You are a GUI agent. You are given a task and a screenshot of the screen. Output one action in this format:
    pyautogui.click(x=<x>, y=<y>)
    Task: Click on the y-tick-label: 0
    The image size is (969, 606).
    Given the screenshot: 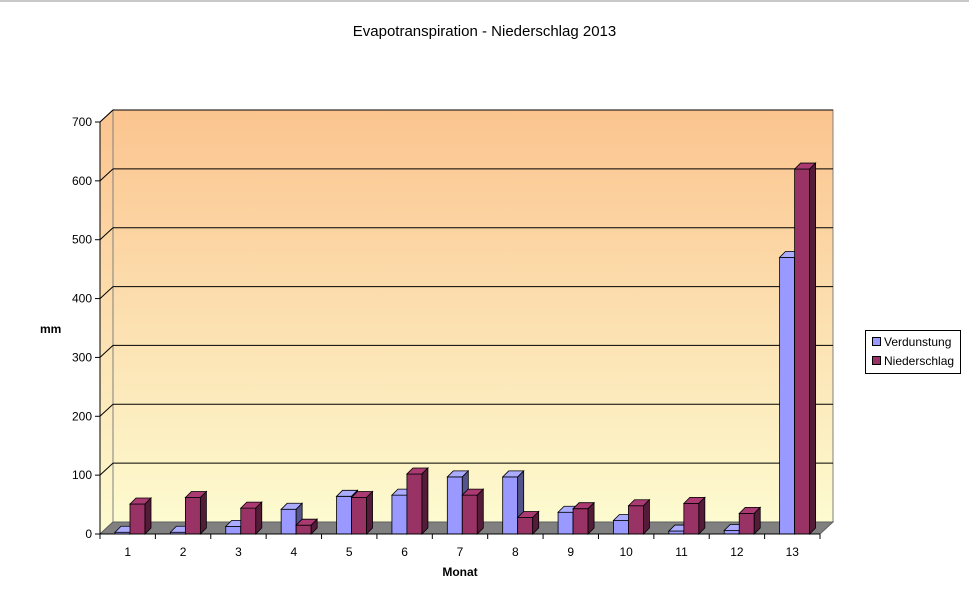 What is the action you would take?
    pyautogui.click(x=88, y=534)
    